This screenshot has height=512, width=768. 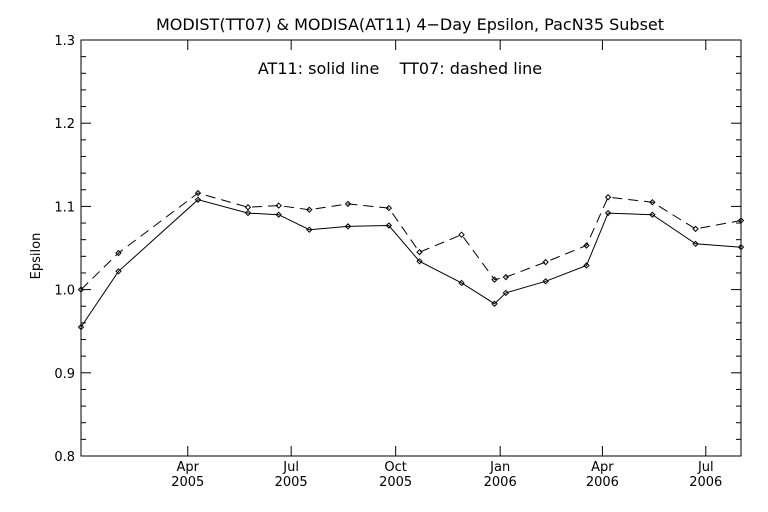 I want to click on y-axis-label: Epsilon, so click(x=36, y=256).